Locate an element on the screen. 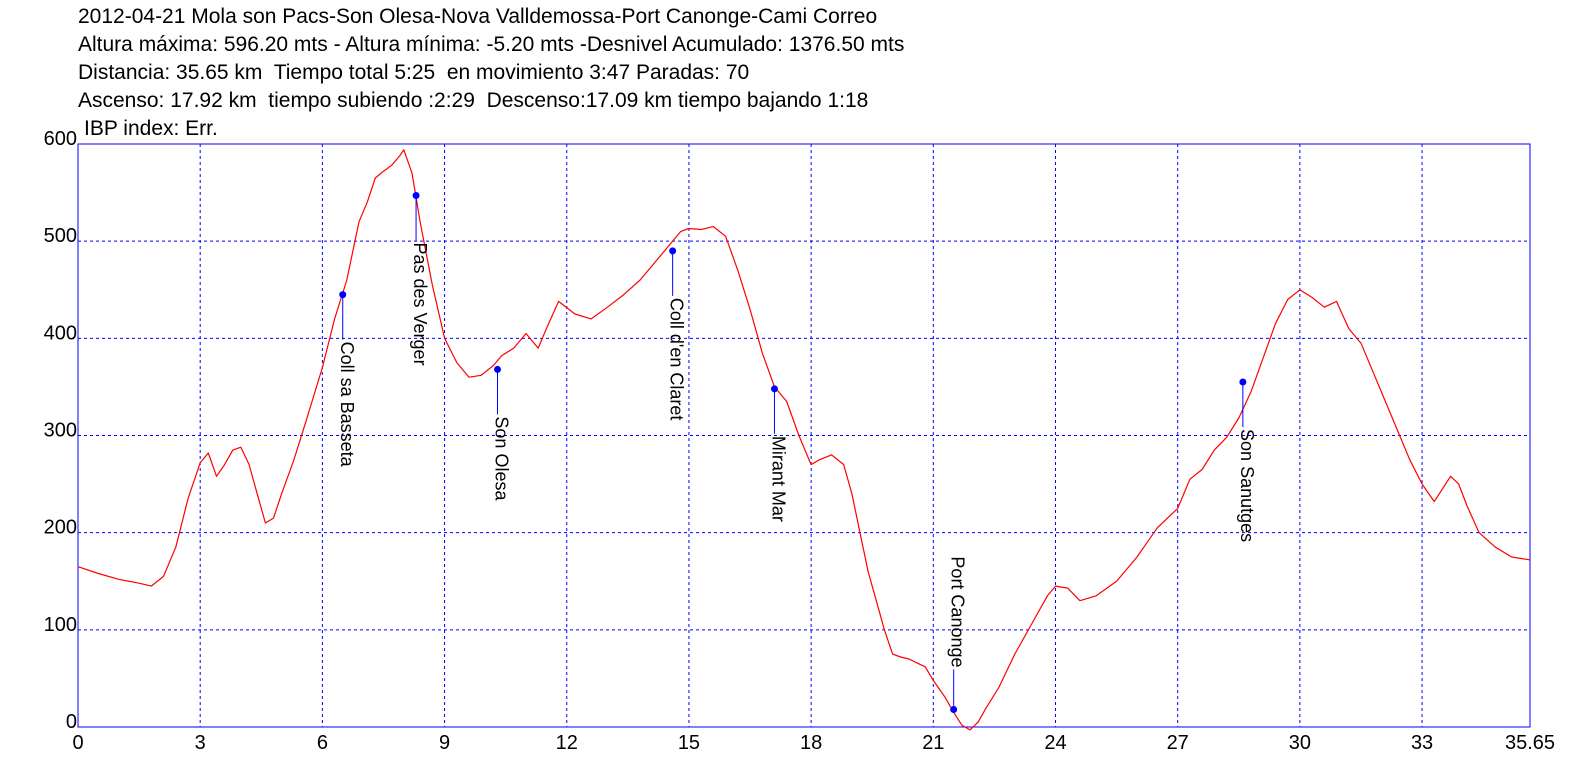 The height and width of the screenshot is (778, 1596). x-tick-label: 15 is located at coordinates (689, 743).